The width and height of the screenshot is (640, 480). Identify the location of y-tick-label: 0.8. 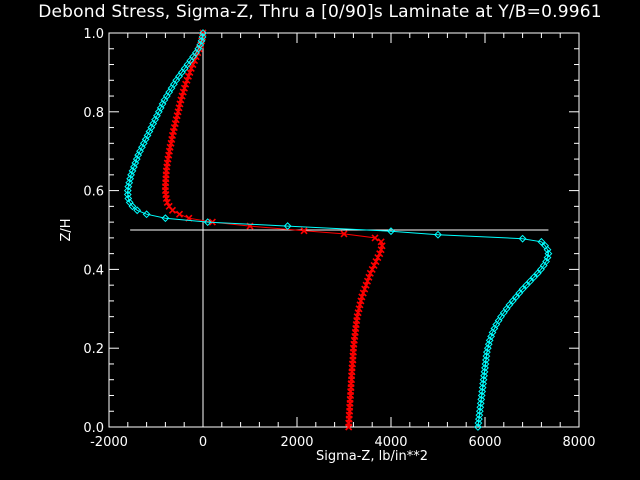
(93, 113).